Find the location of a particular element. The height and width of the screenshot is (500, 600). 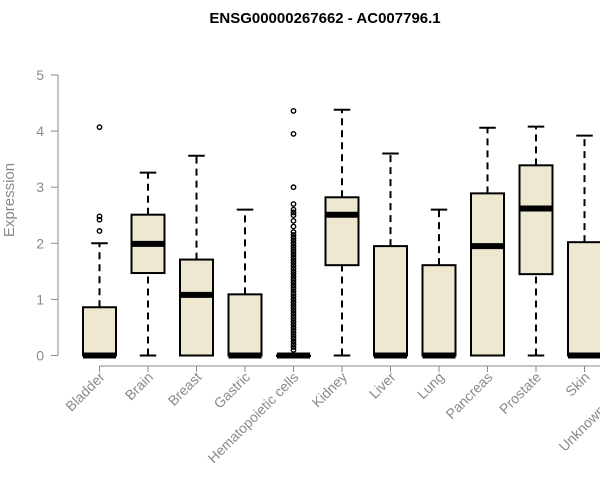

y-axis: 0 1 2 3 4 5 is located at coordinates (47, 215).